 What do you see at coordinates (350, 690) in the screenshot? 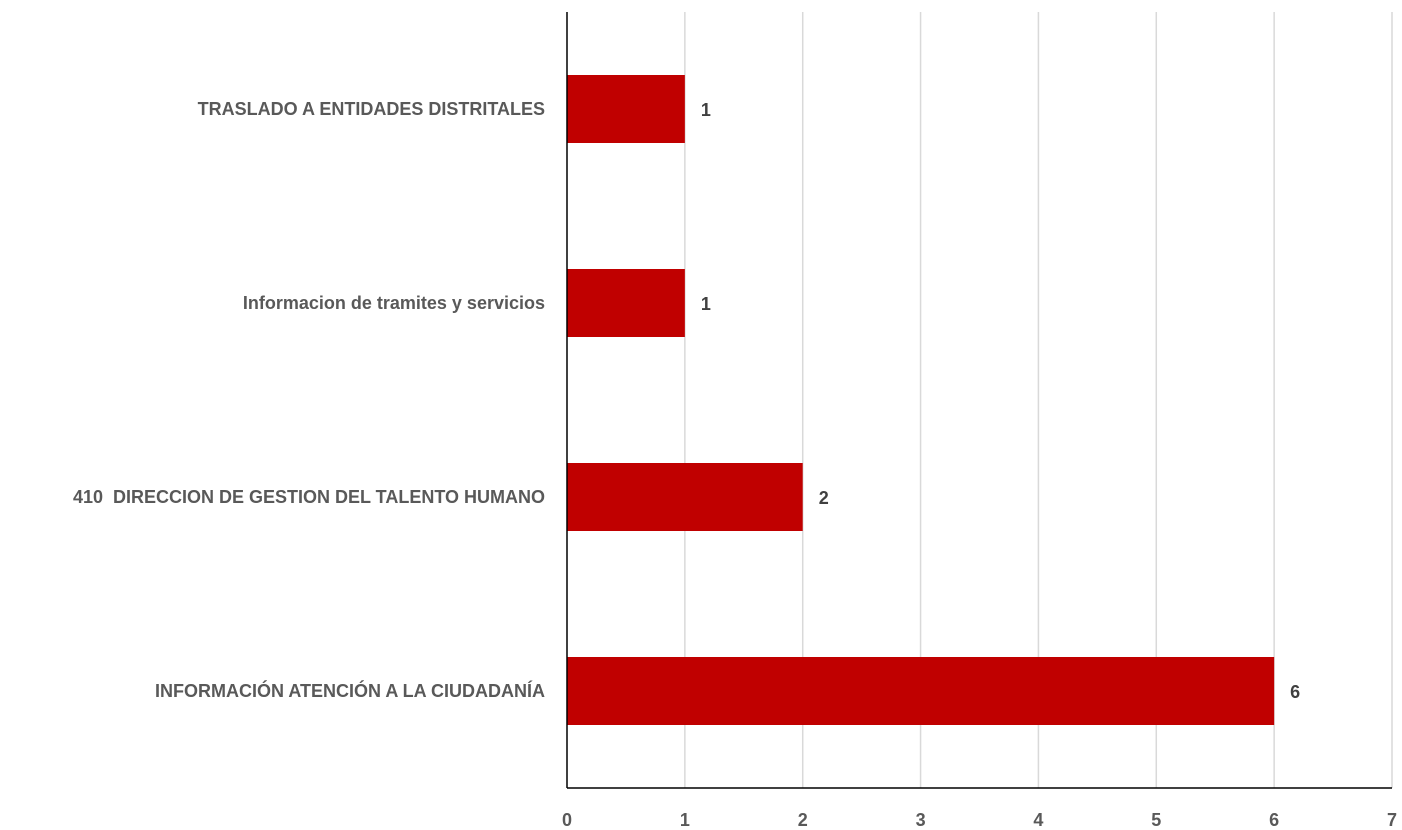
I see `category-label: INFORMACIÓN ATENCIÓN A LA CIUDADANÍA` at bounding box center [350, 690].